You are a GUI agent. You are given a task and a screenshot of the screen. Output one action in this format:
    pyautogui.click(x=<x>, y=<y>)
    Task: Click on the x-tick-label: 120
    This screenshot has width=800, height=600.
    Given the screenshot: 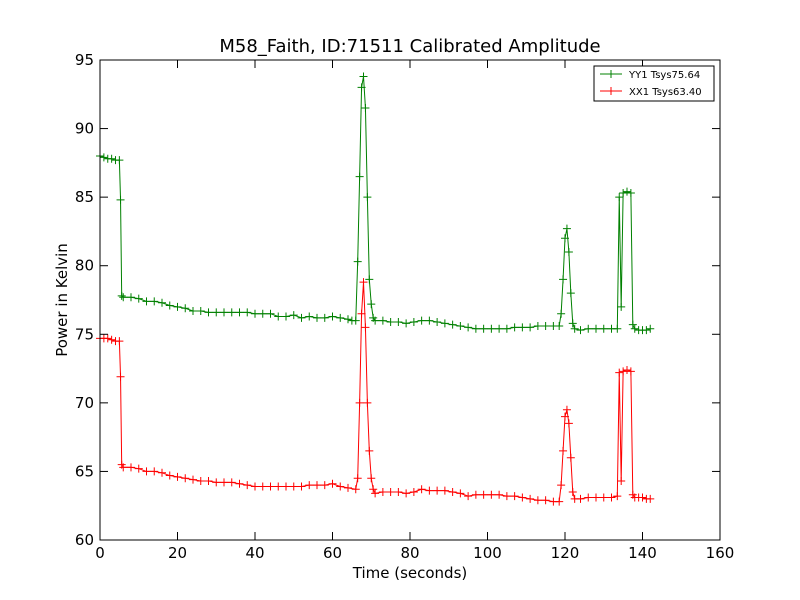 What is the action you would take?
    pyautogui.click(x=565, y=553)
    